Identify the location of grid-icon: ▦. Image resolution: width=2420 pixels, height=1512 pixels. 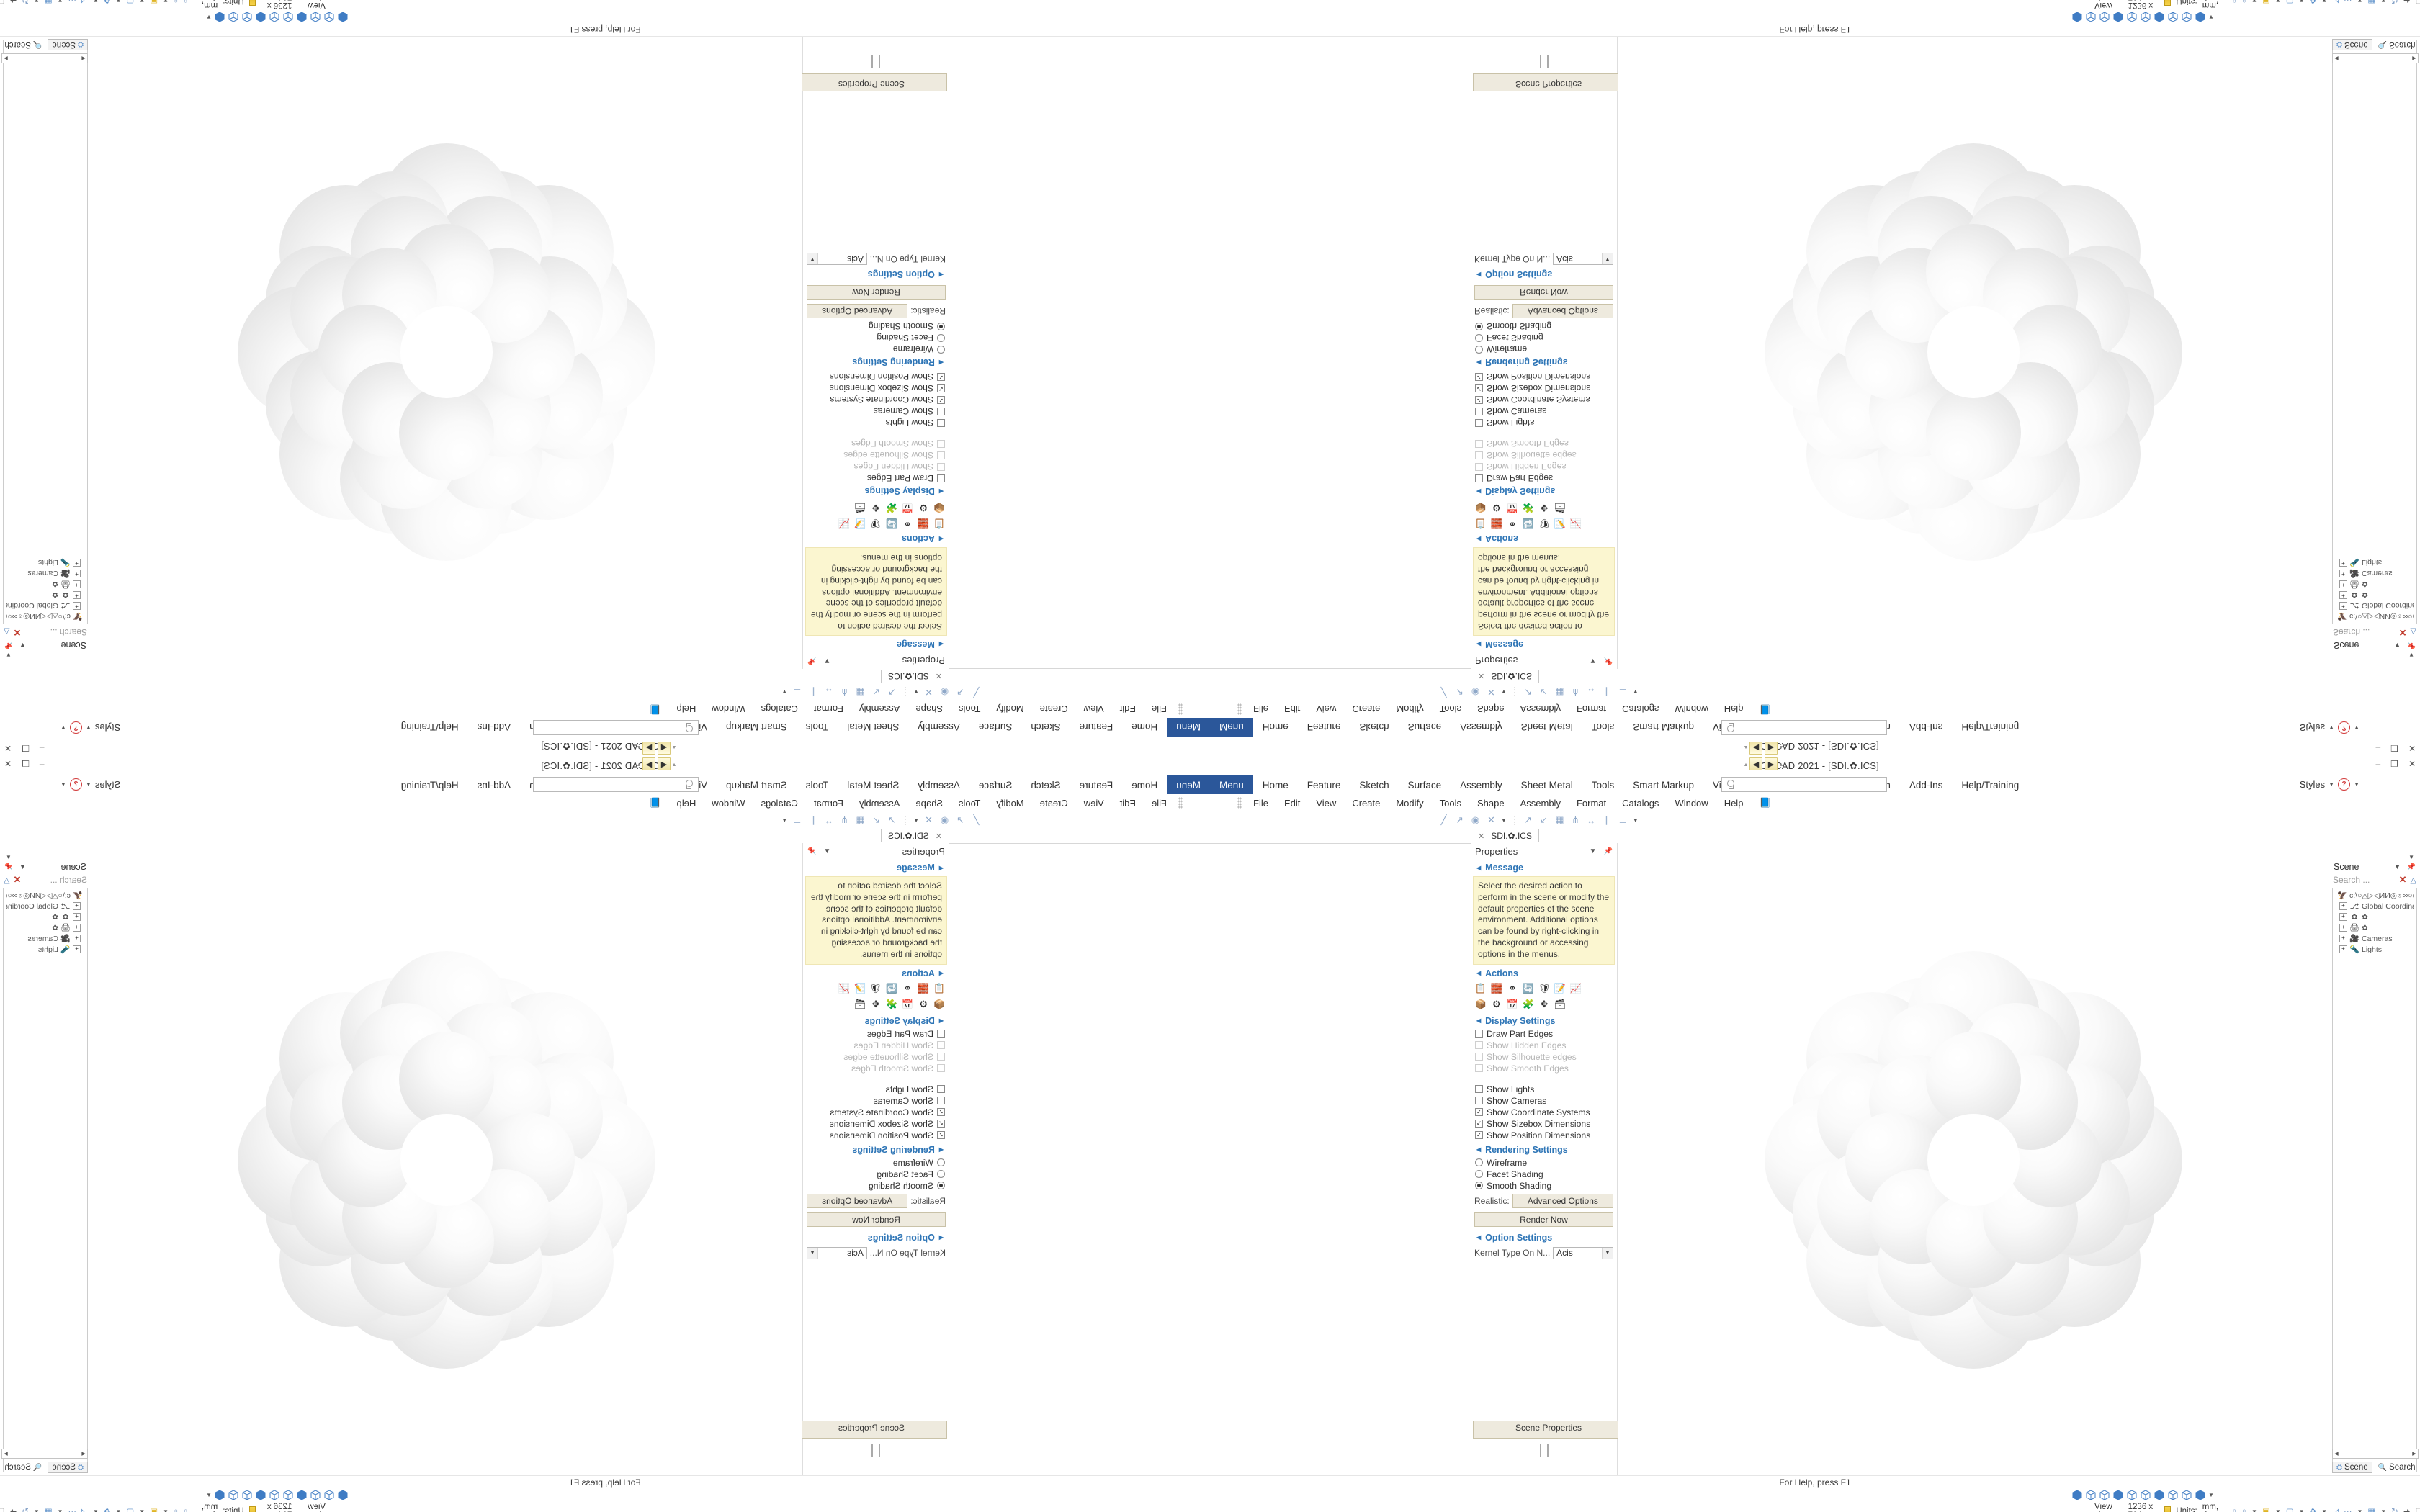
(1559, 819).